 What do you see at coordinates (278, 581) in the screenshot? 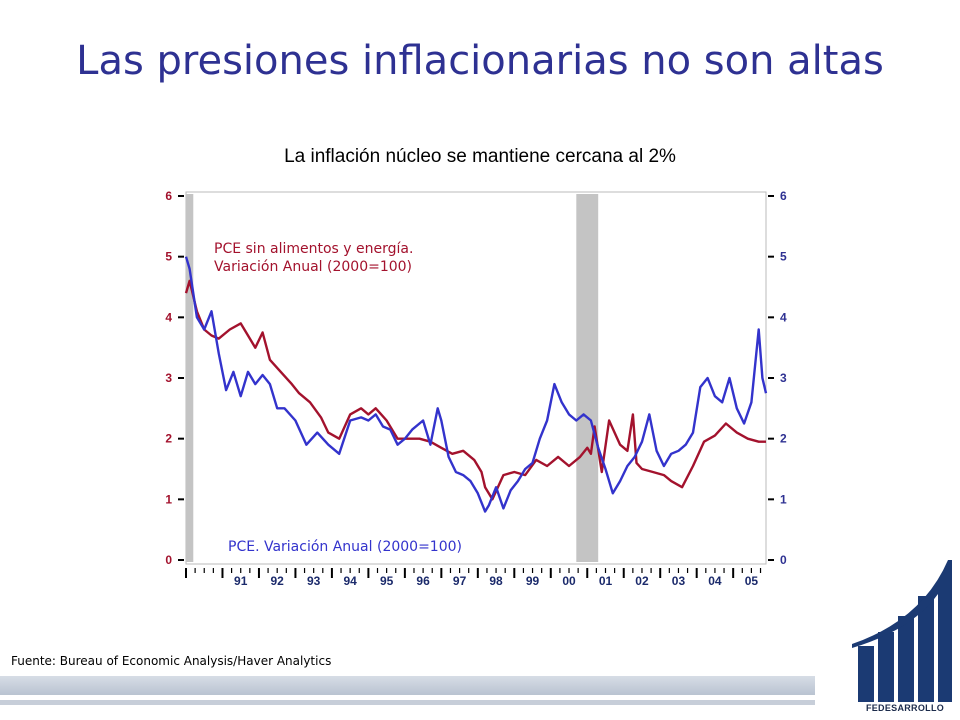
I see `x-tick-label: 92` at bounding box center [278, 581].